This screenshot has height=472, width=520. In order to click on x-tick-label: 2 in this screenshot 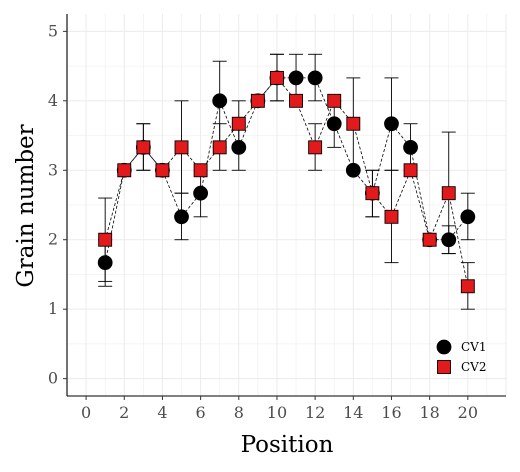, I will do `click(124, 412)`.